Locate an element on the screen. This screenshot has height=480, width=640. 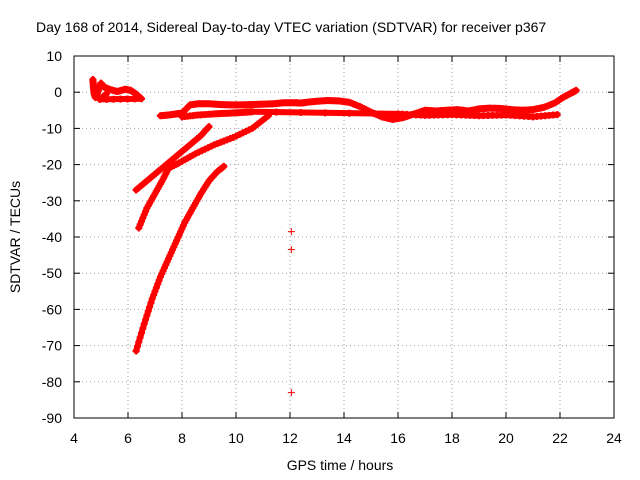
x-tick-label: 22 is located at coordinates (560, 438).